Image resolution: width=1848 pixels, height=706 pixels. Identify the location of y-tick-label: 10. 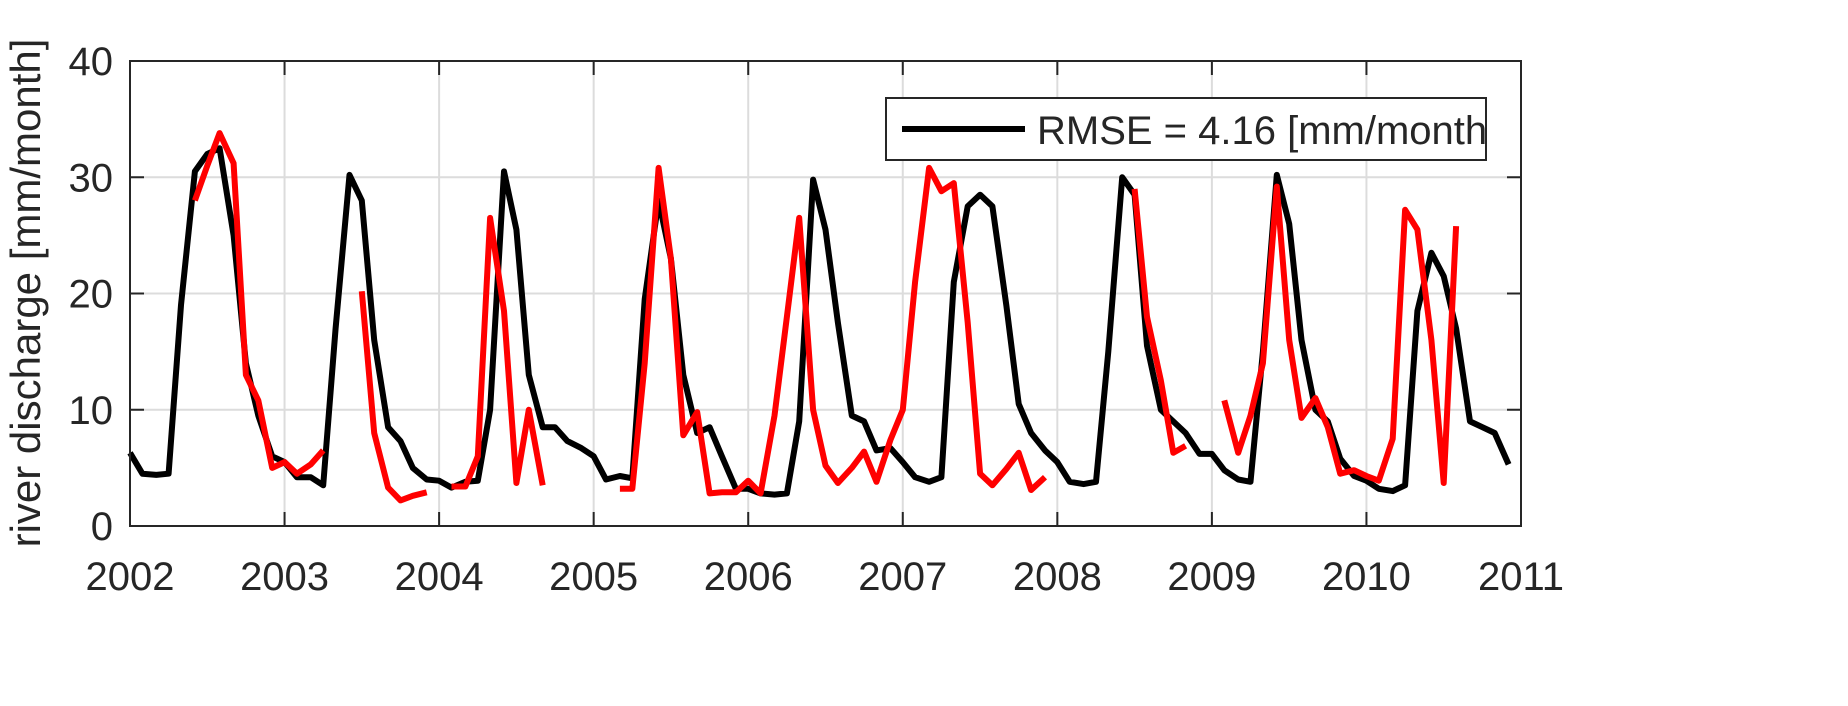
(91, 411).